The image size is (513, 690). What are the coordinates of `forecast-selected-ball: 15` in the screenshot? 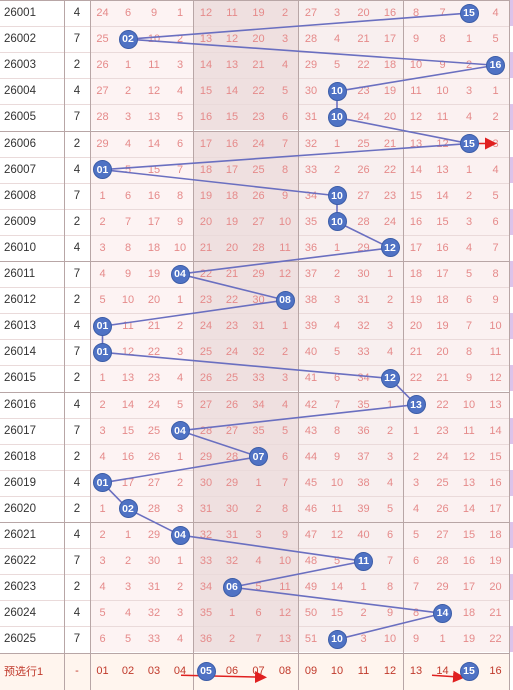 It's located at (469, 671).